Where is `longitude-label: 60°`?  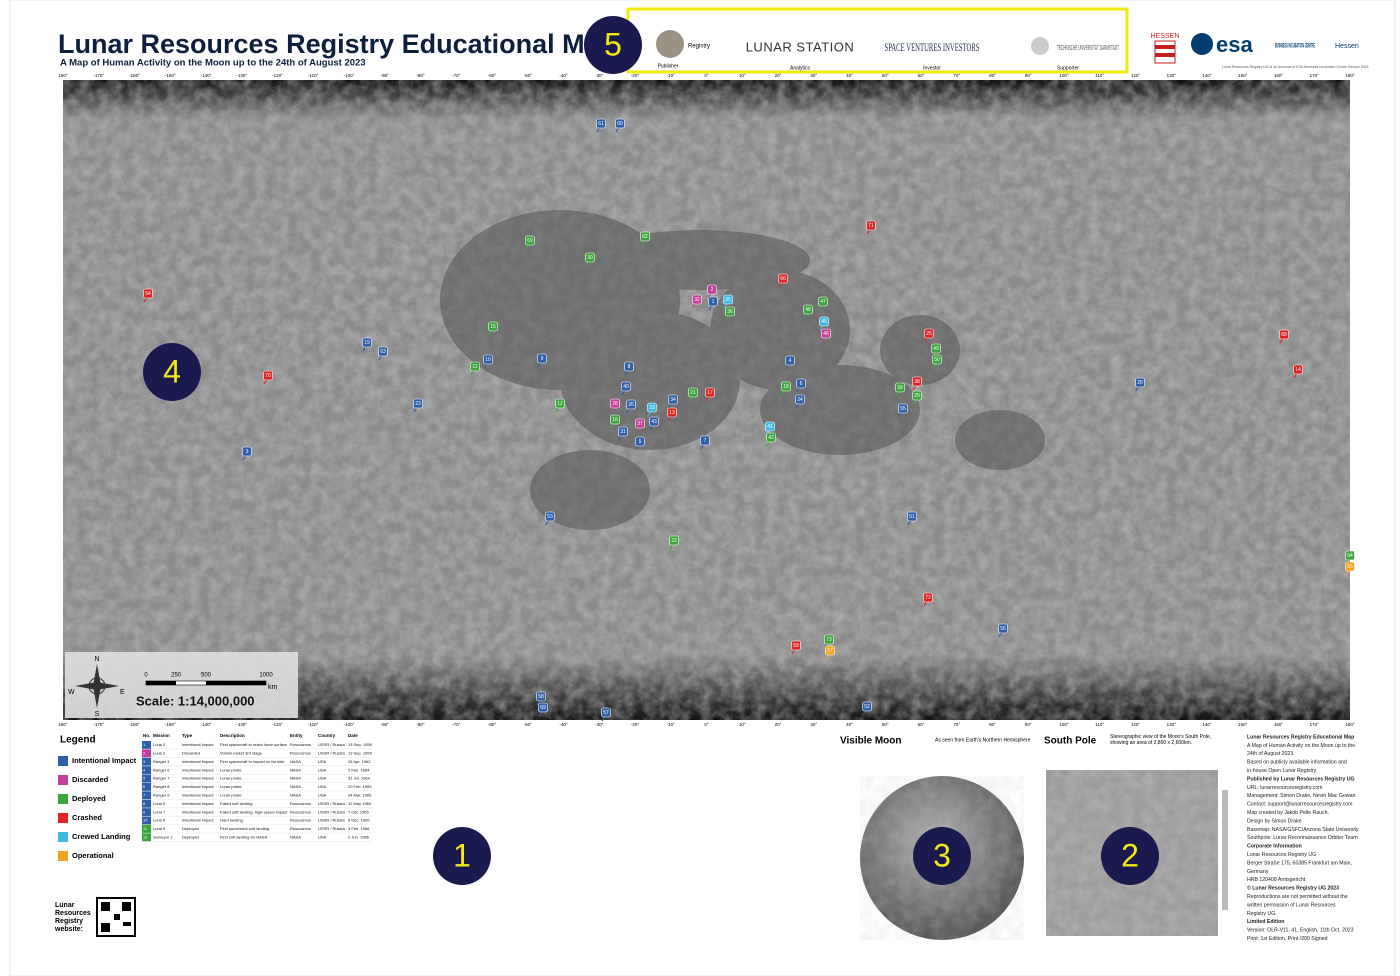
longitude-label: 60° is located at coordinates (921, 724).